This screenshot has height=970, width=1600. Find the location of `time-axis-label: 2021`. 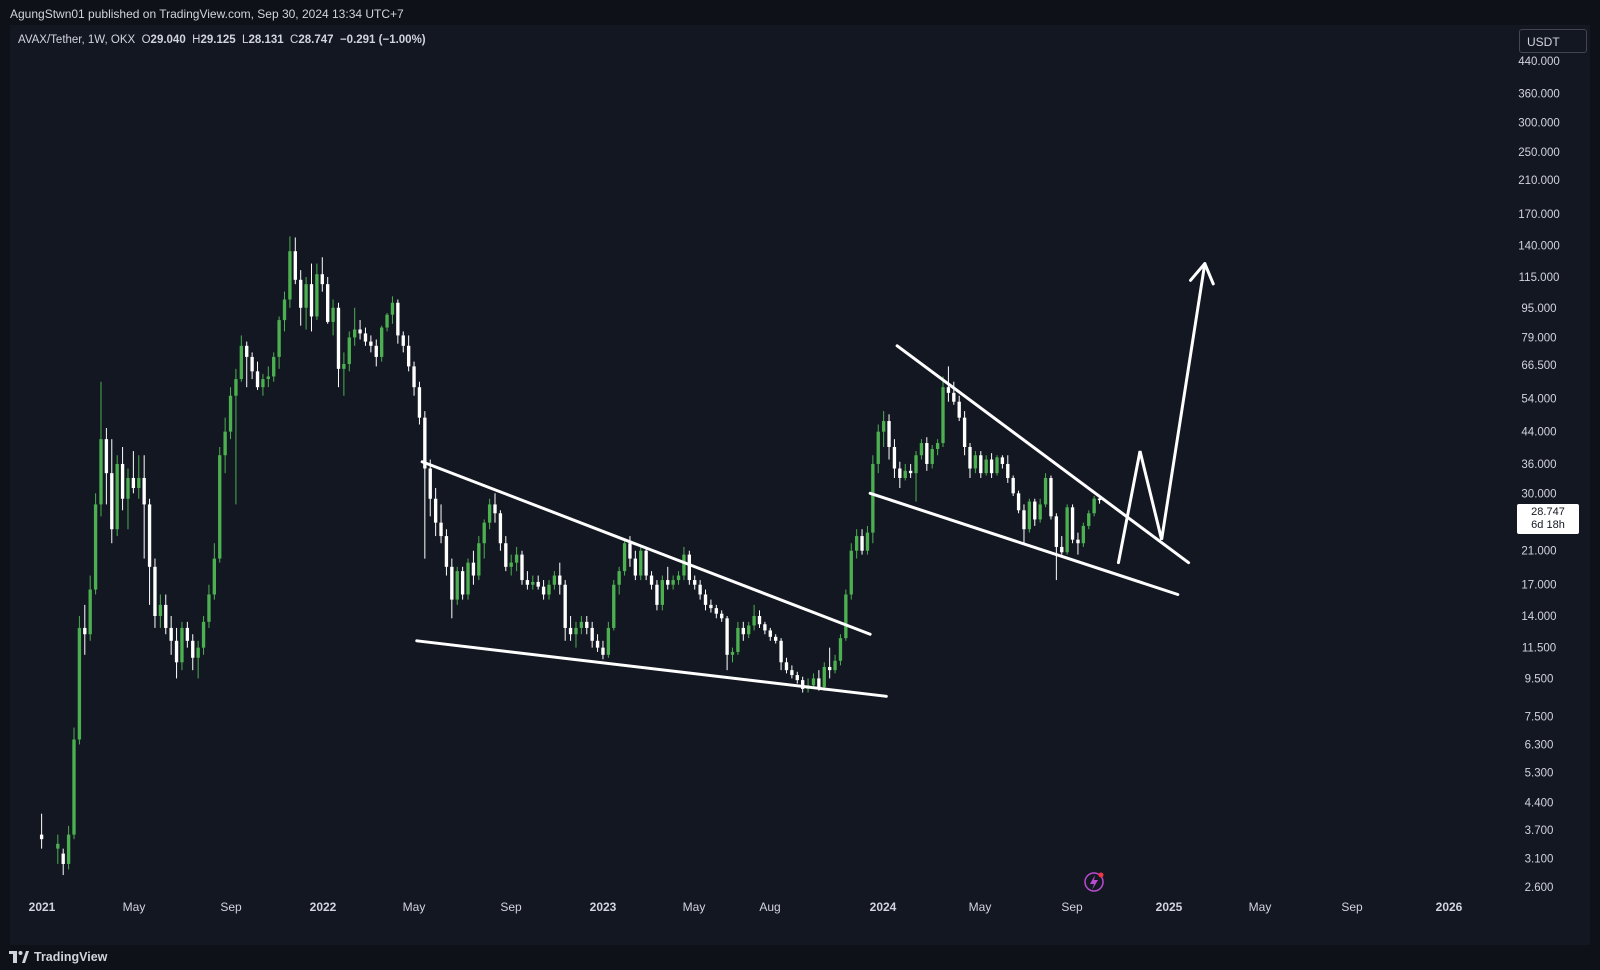

time-axis-label: 2021 is located at coordinates (42, 907).